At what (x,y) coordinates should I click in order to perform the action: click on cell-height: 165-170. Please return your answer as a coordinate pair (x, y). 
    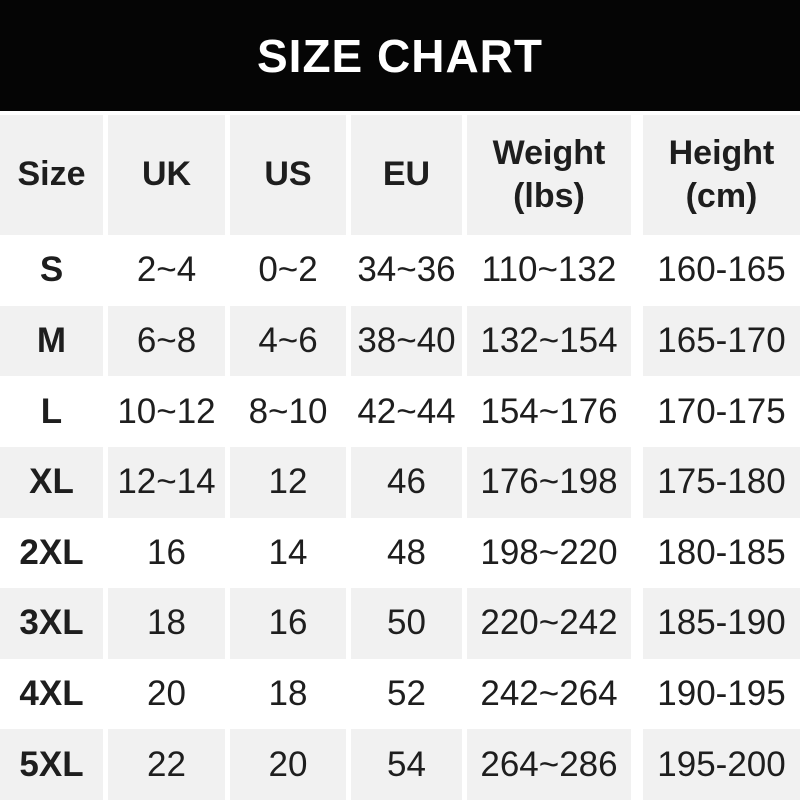
    Looking at the image, I should click on (721, 341).